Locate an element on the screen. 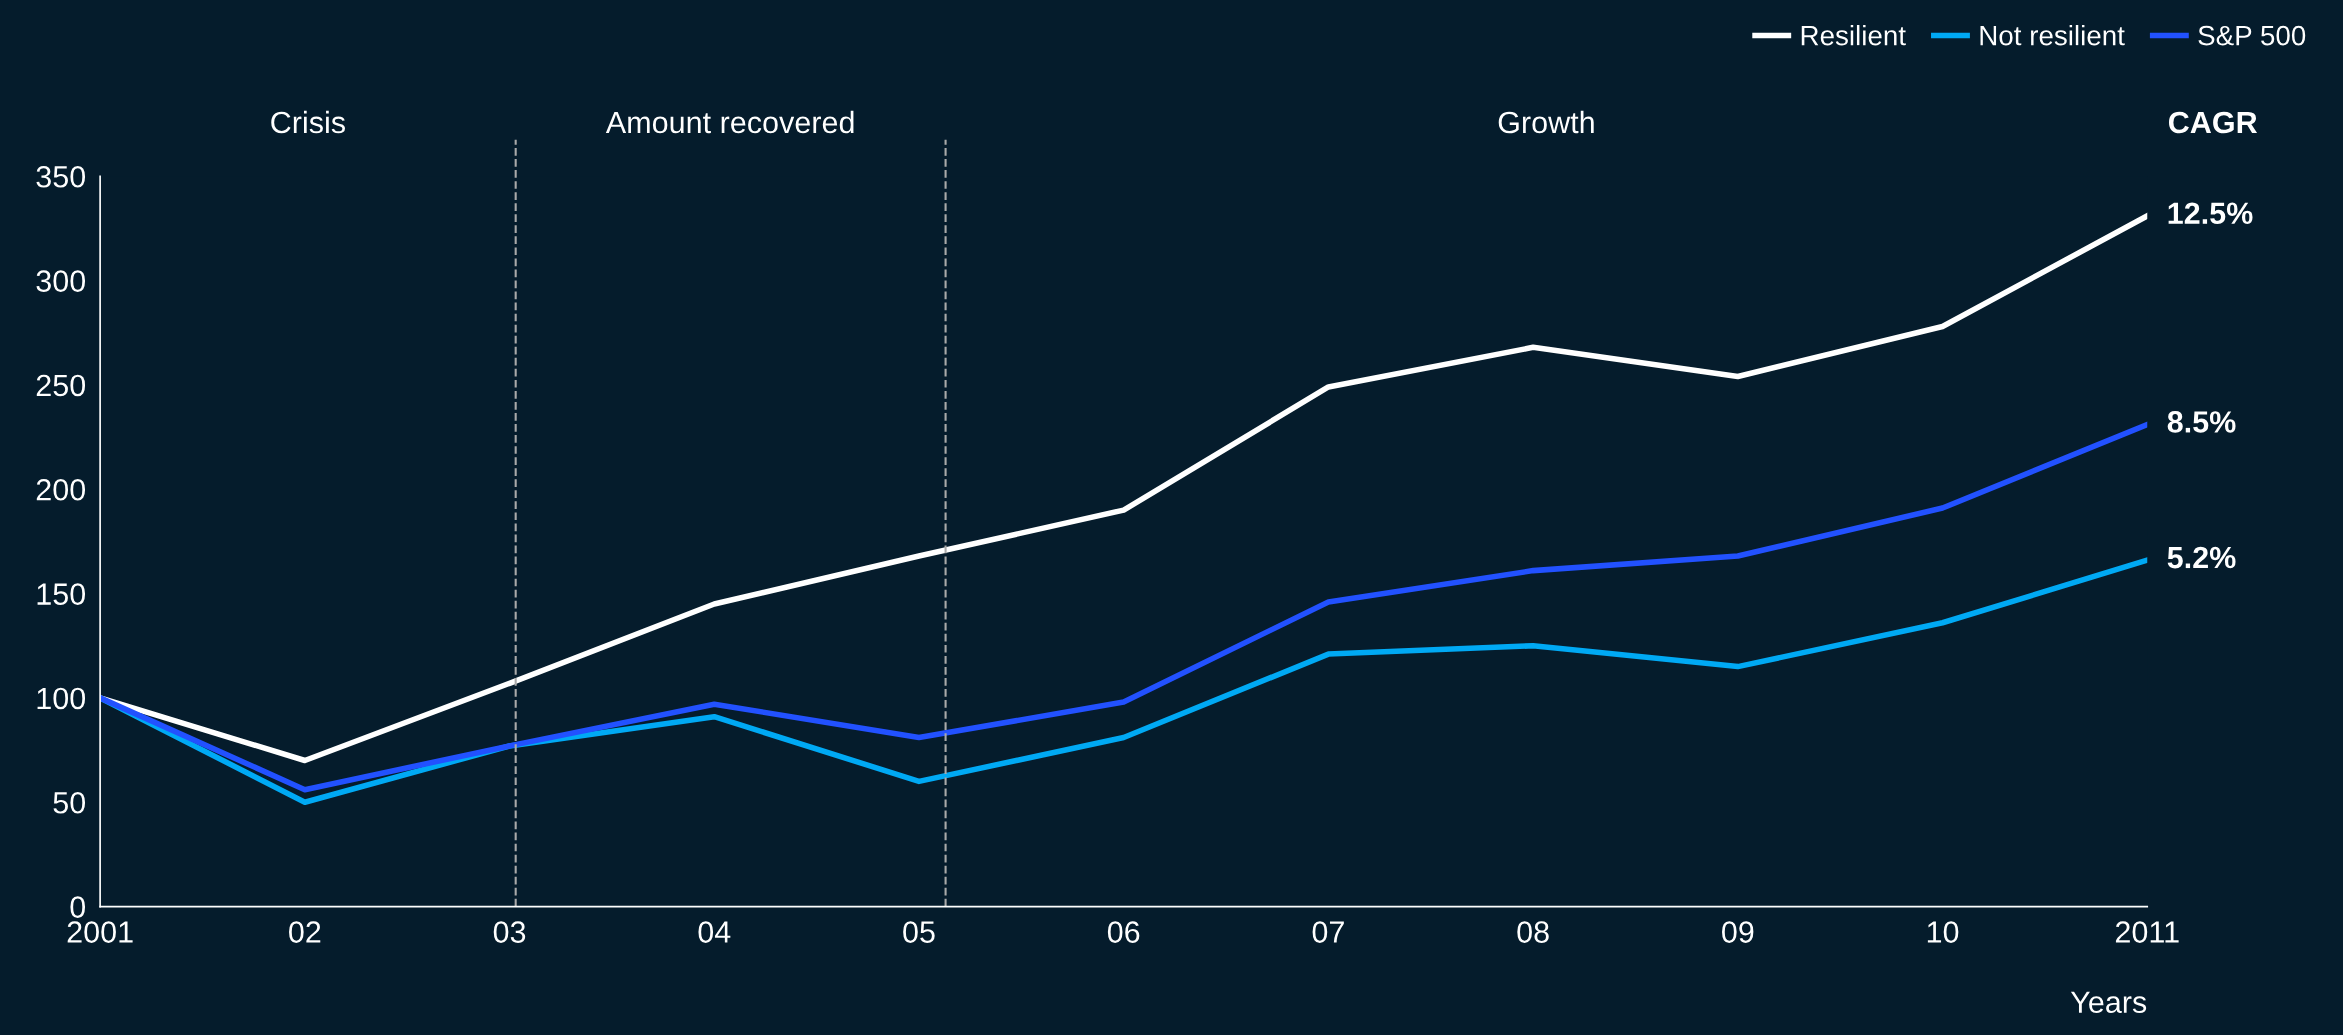 This screenshot has width=2343, height=1035. text: Growth is located at coordinates (1546, 122).